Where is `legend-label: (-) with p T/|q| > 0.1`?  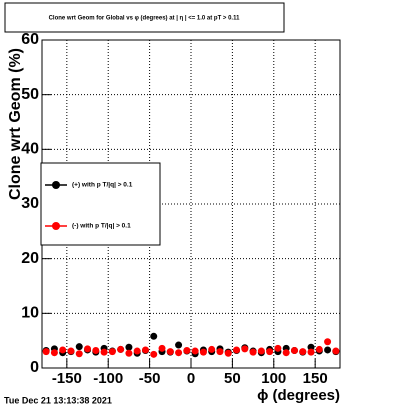
legend-label: (-) with p T/|q| > 0.1 is located at coordinates (101, 226).